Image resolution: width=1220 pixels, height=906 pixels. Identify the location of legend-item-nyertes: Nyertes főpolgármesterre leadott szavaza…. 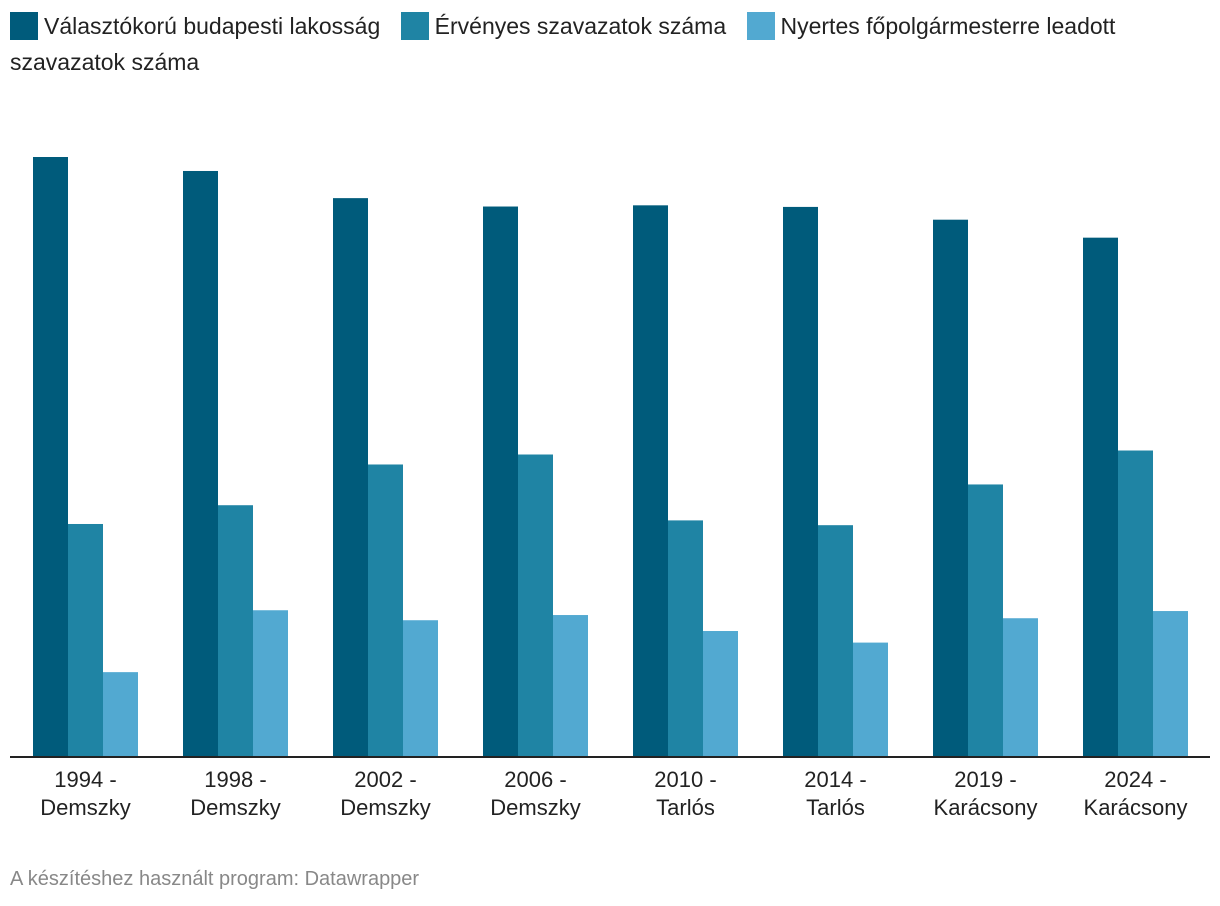
(563, 43).